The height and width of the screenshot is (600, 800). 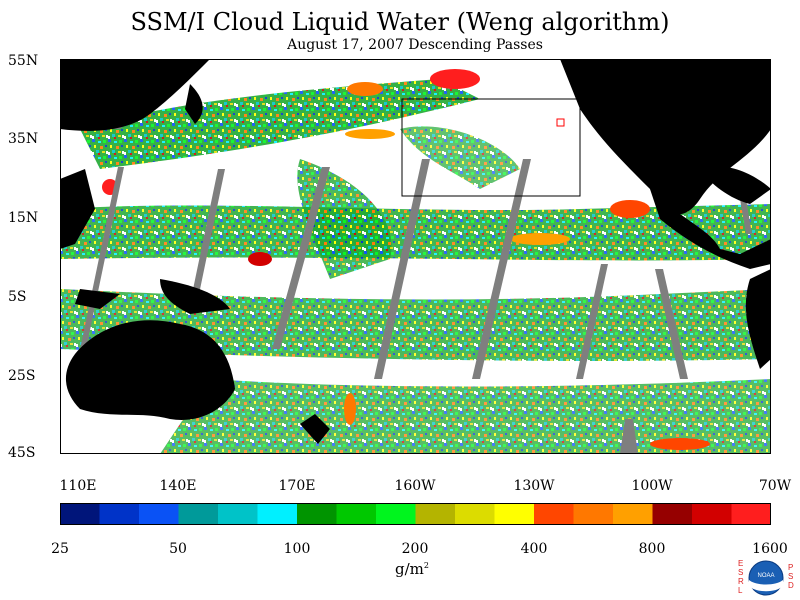 What do you see at coordinates (178, 486) in the screenshot?
I see `lon-label-140e: 140E` at bounding box center [178, 486].